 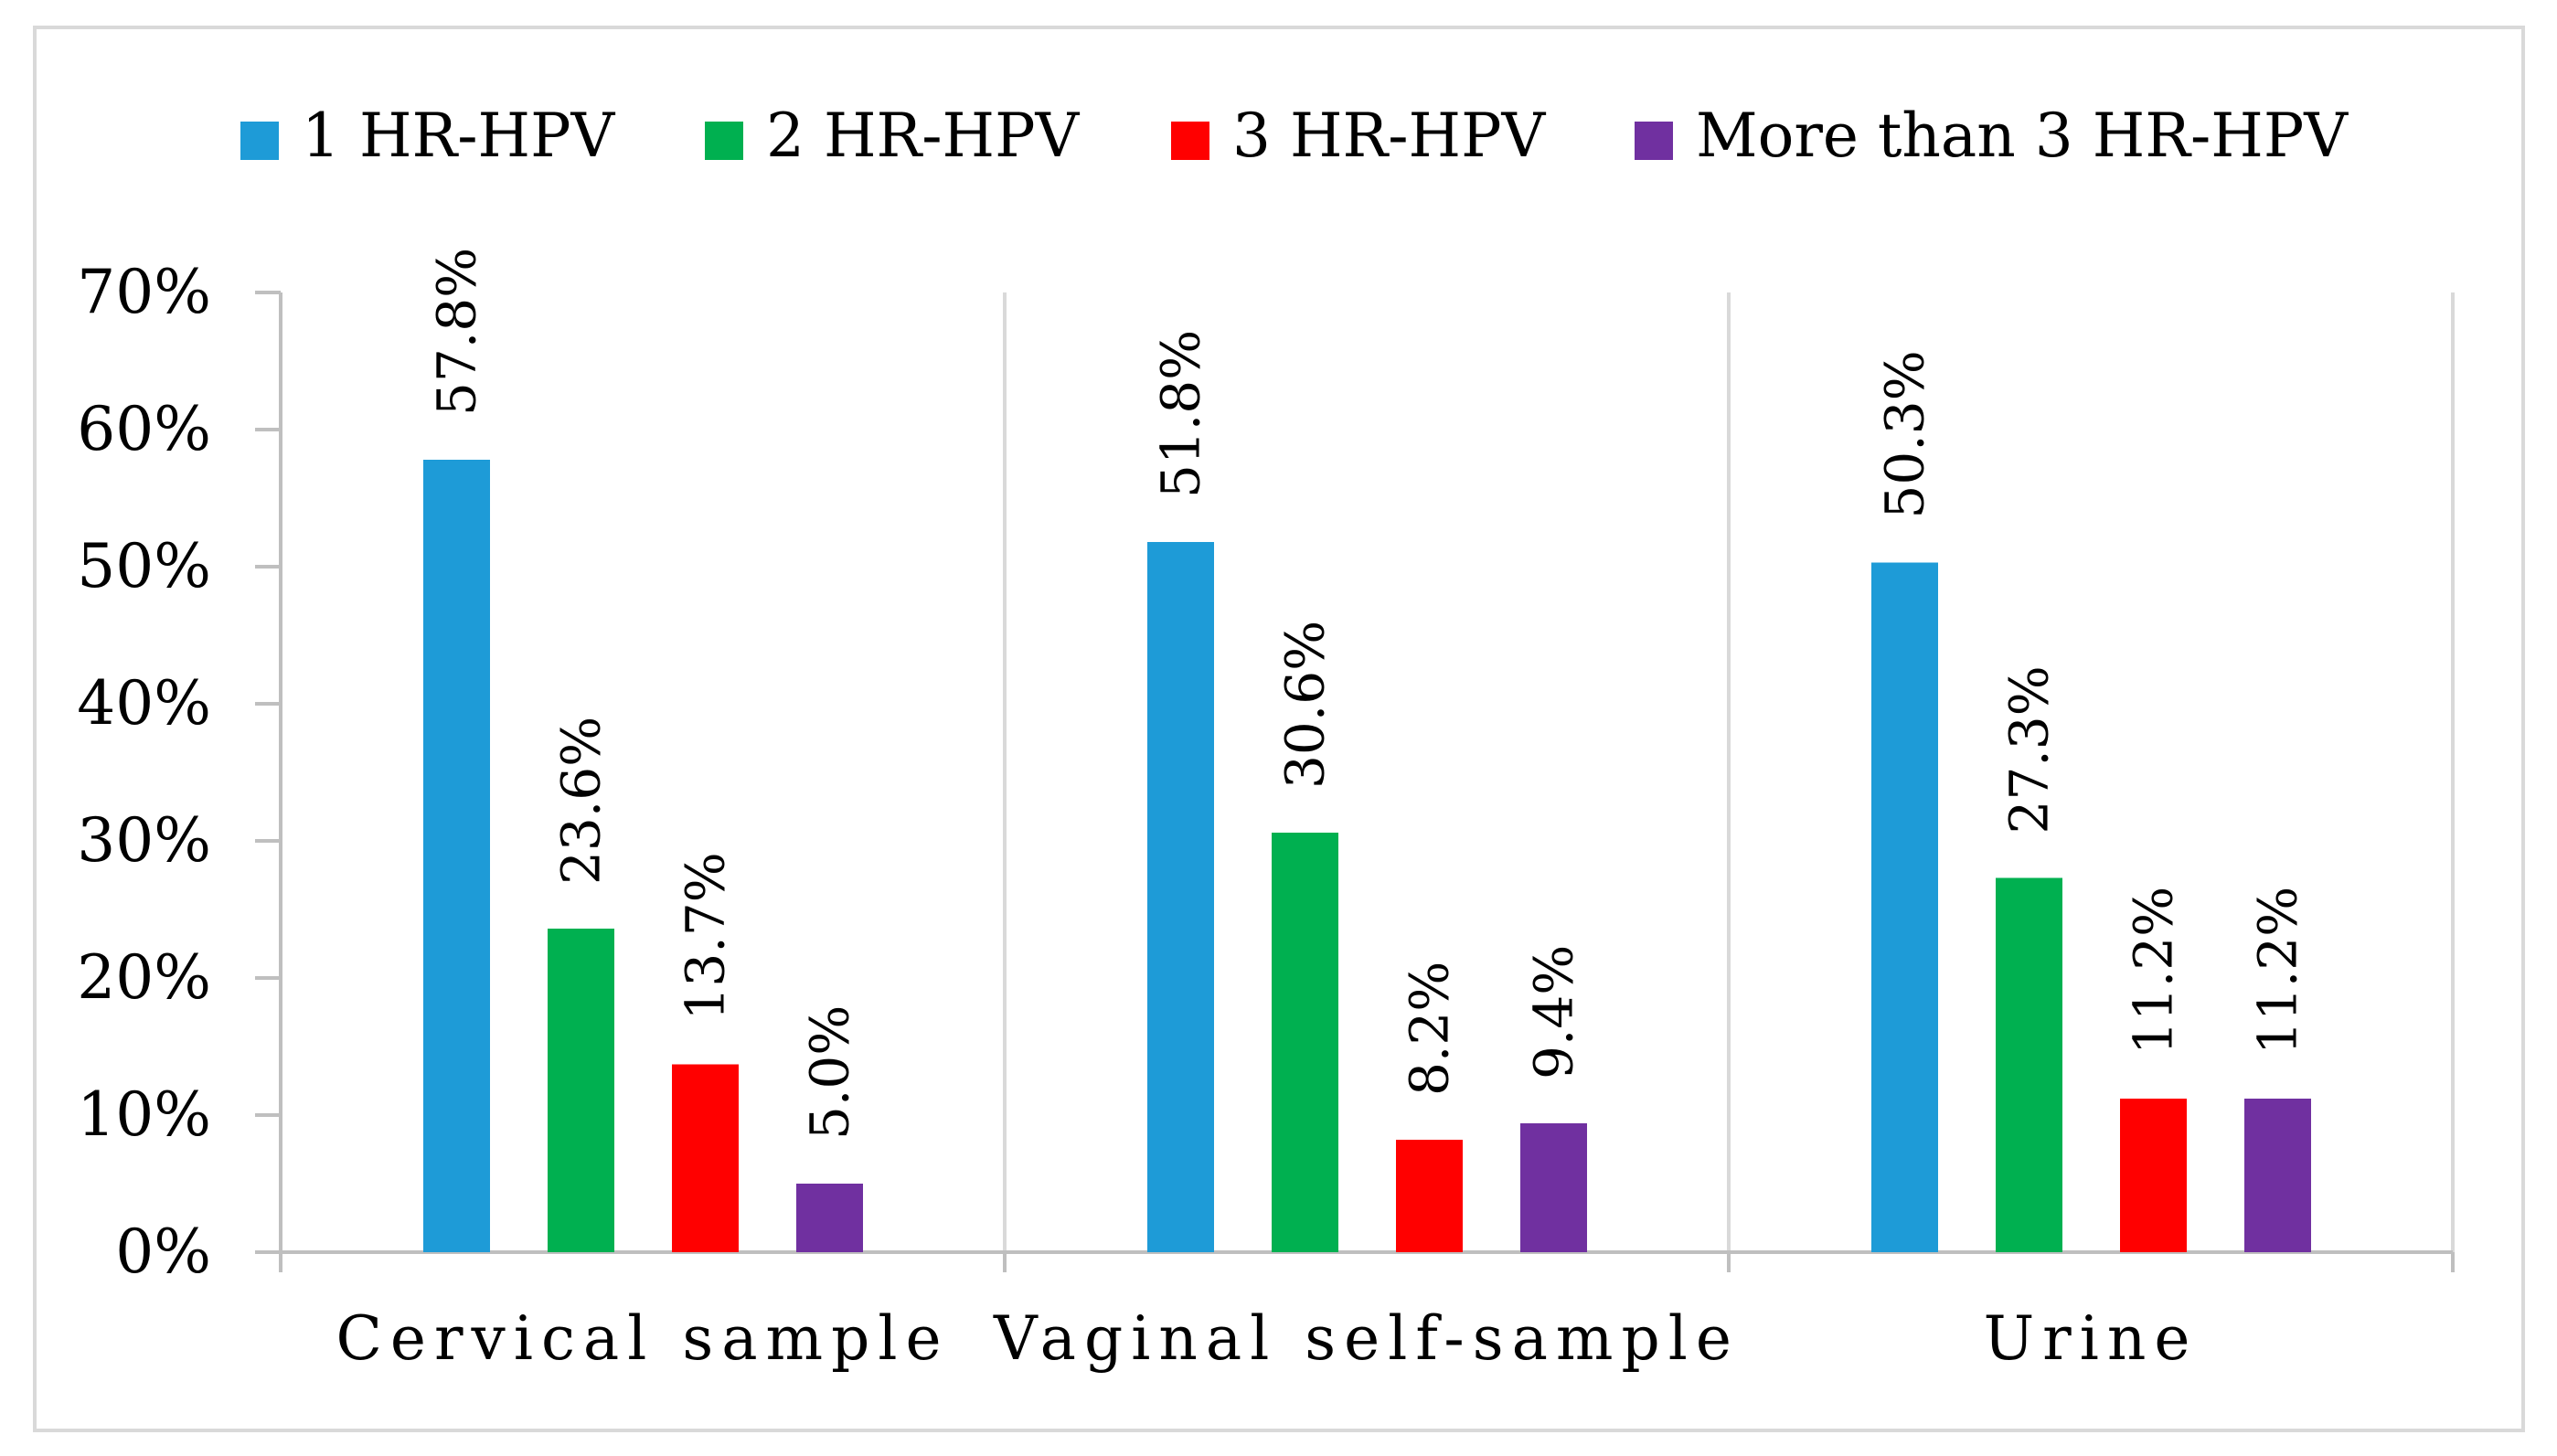 I want to click on data-label: 9.4%, so click(x=1554, y=1012).